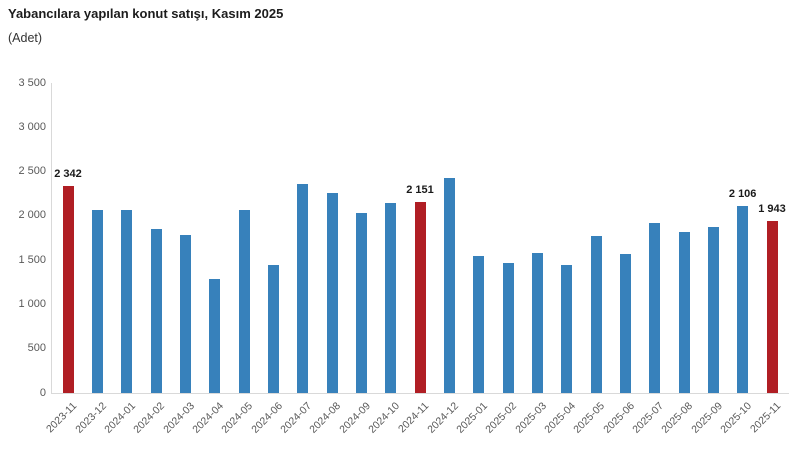 The image size is (792, 449). Describe the element at coordinates (267, 418) in the screenshot. I see `x-tick-label-2024-06: 2024-06` at that location.